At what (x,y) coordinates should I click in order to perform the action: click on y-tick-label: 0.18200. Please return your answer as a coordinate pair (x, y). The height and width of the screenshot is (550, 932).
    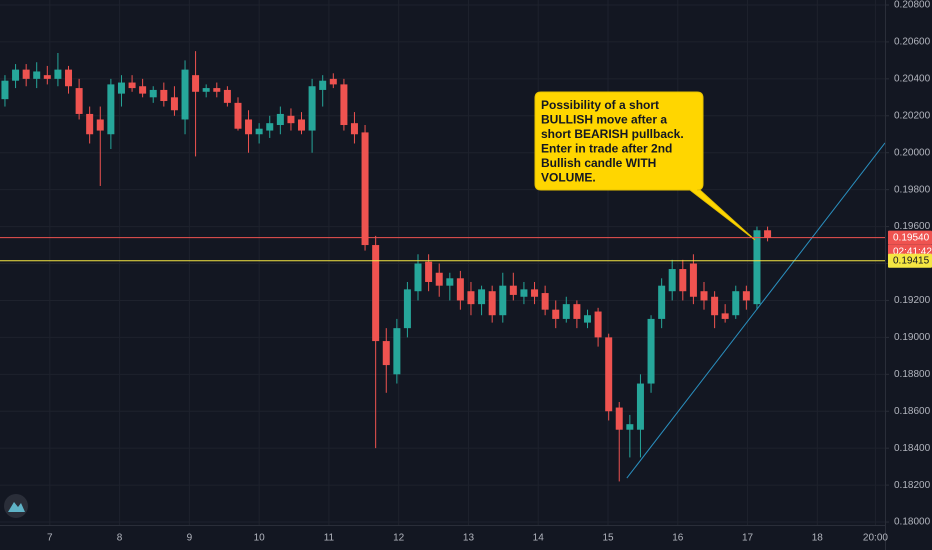
    Looking at the image, I should click on (912, 485).